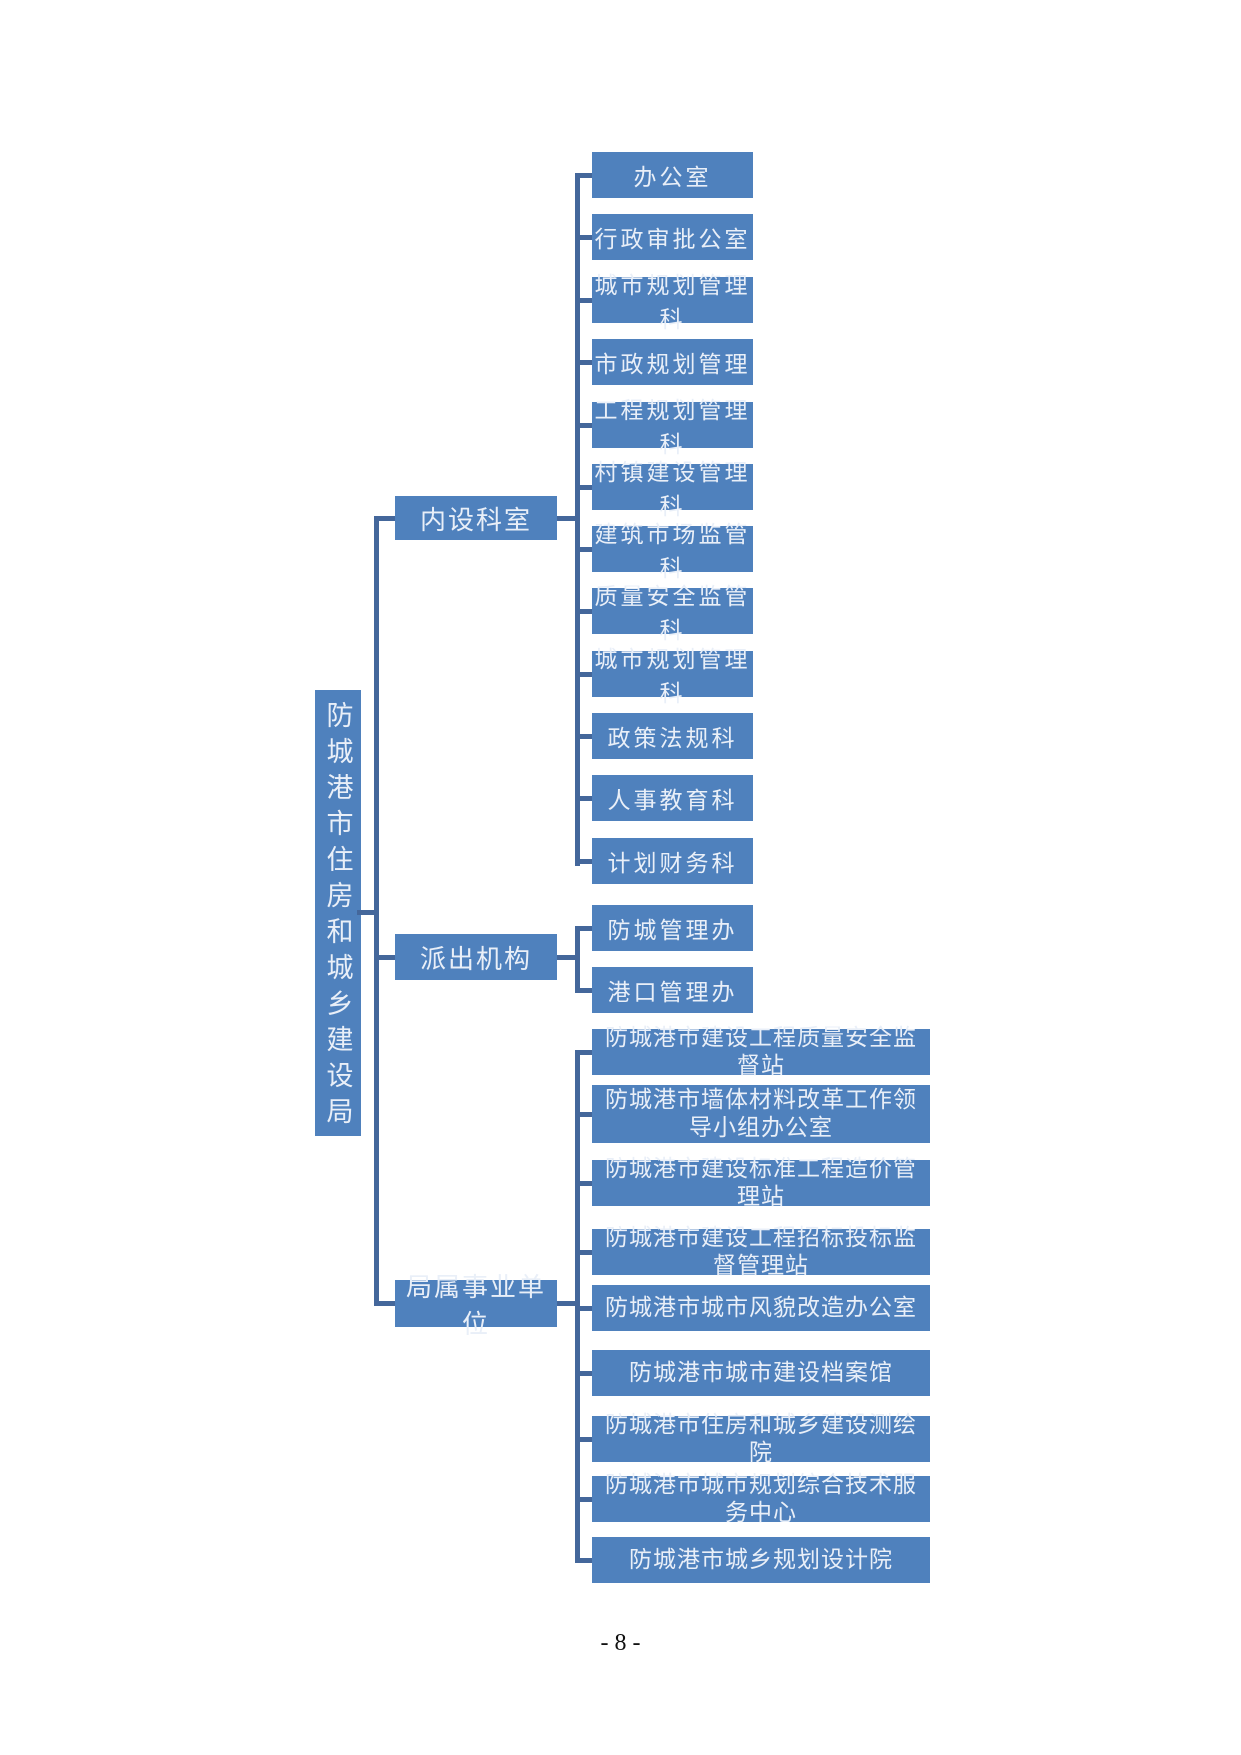 The height and width of the screenshot is (1755, 1241). What do you see at coordinates (620, 1643) in the screenshot?
I see `page-number: - 8 -` at bounding box center [620, 1643].